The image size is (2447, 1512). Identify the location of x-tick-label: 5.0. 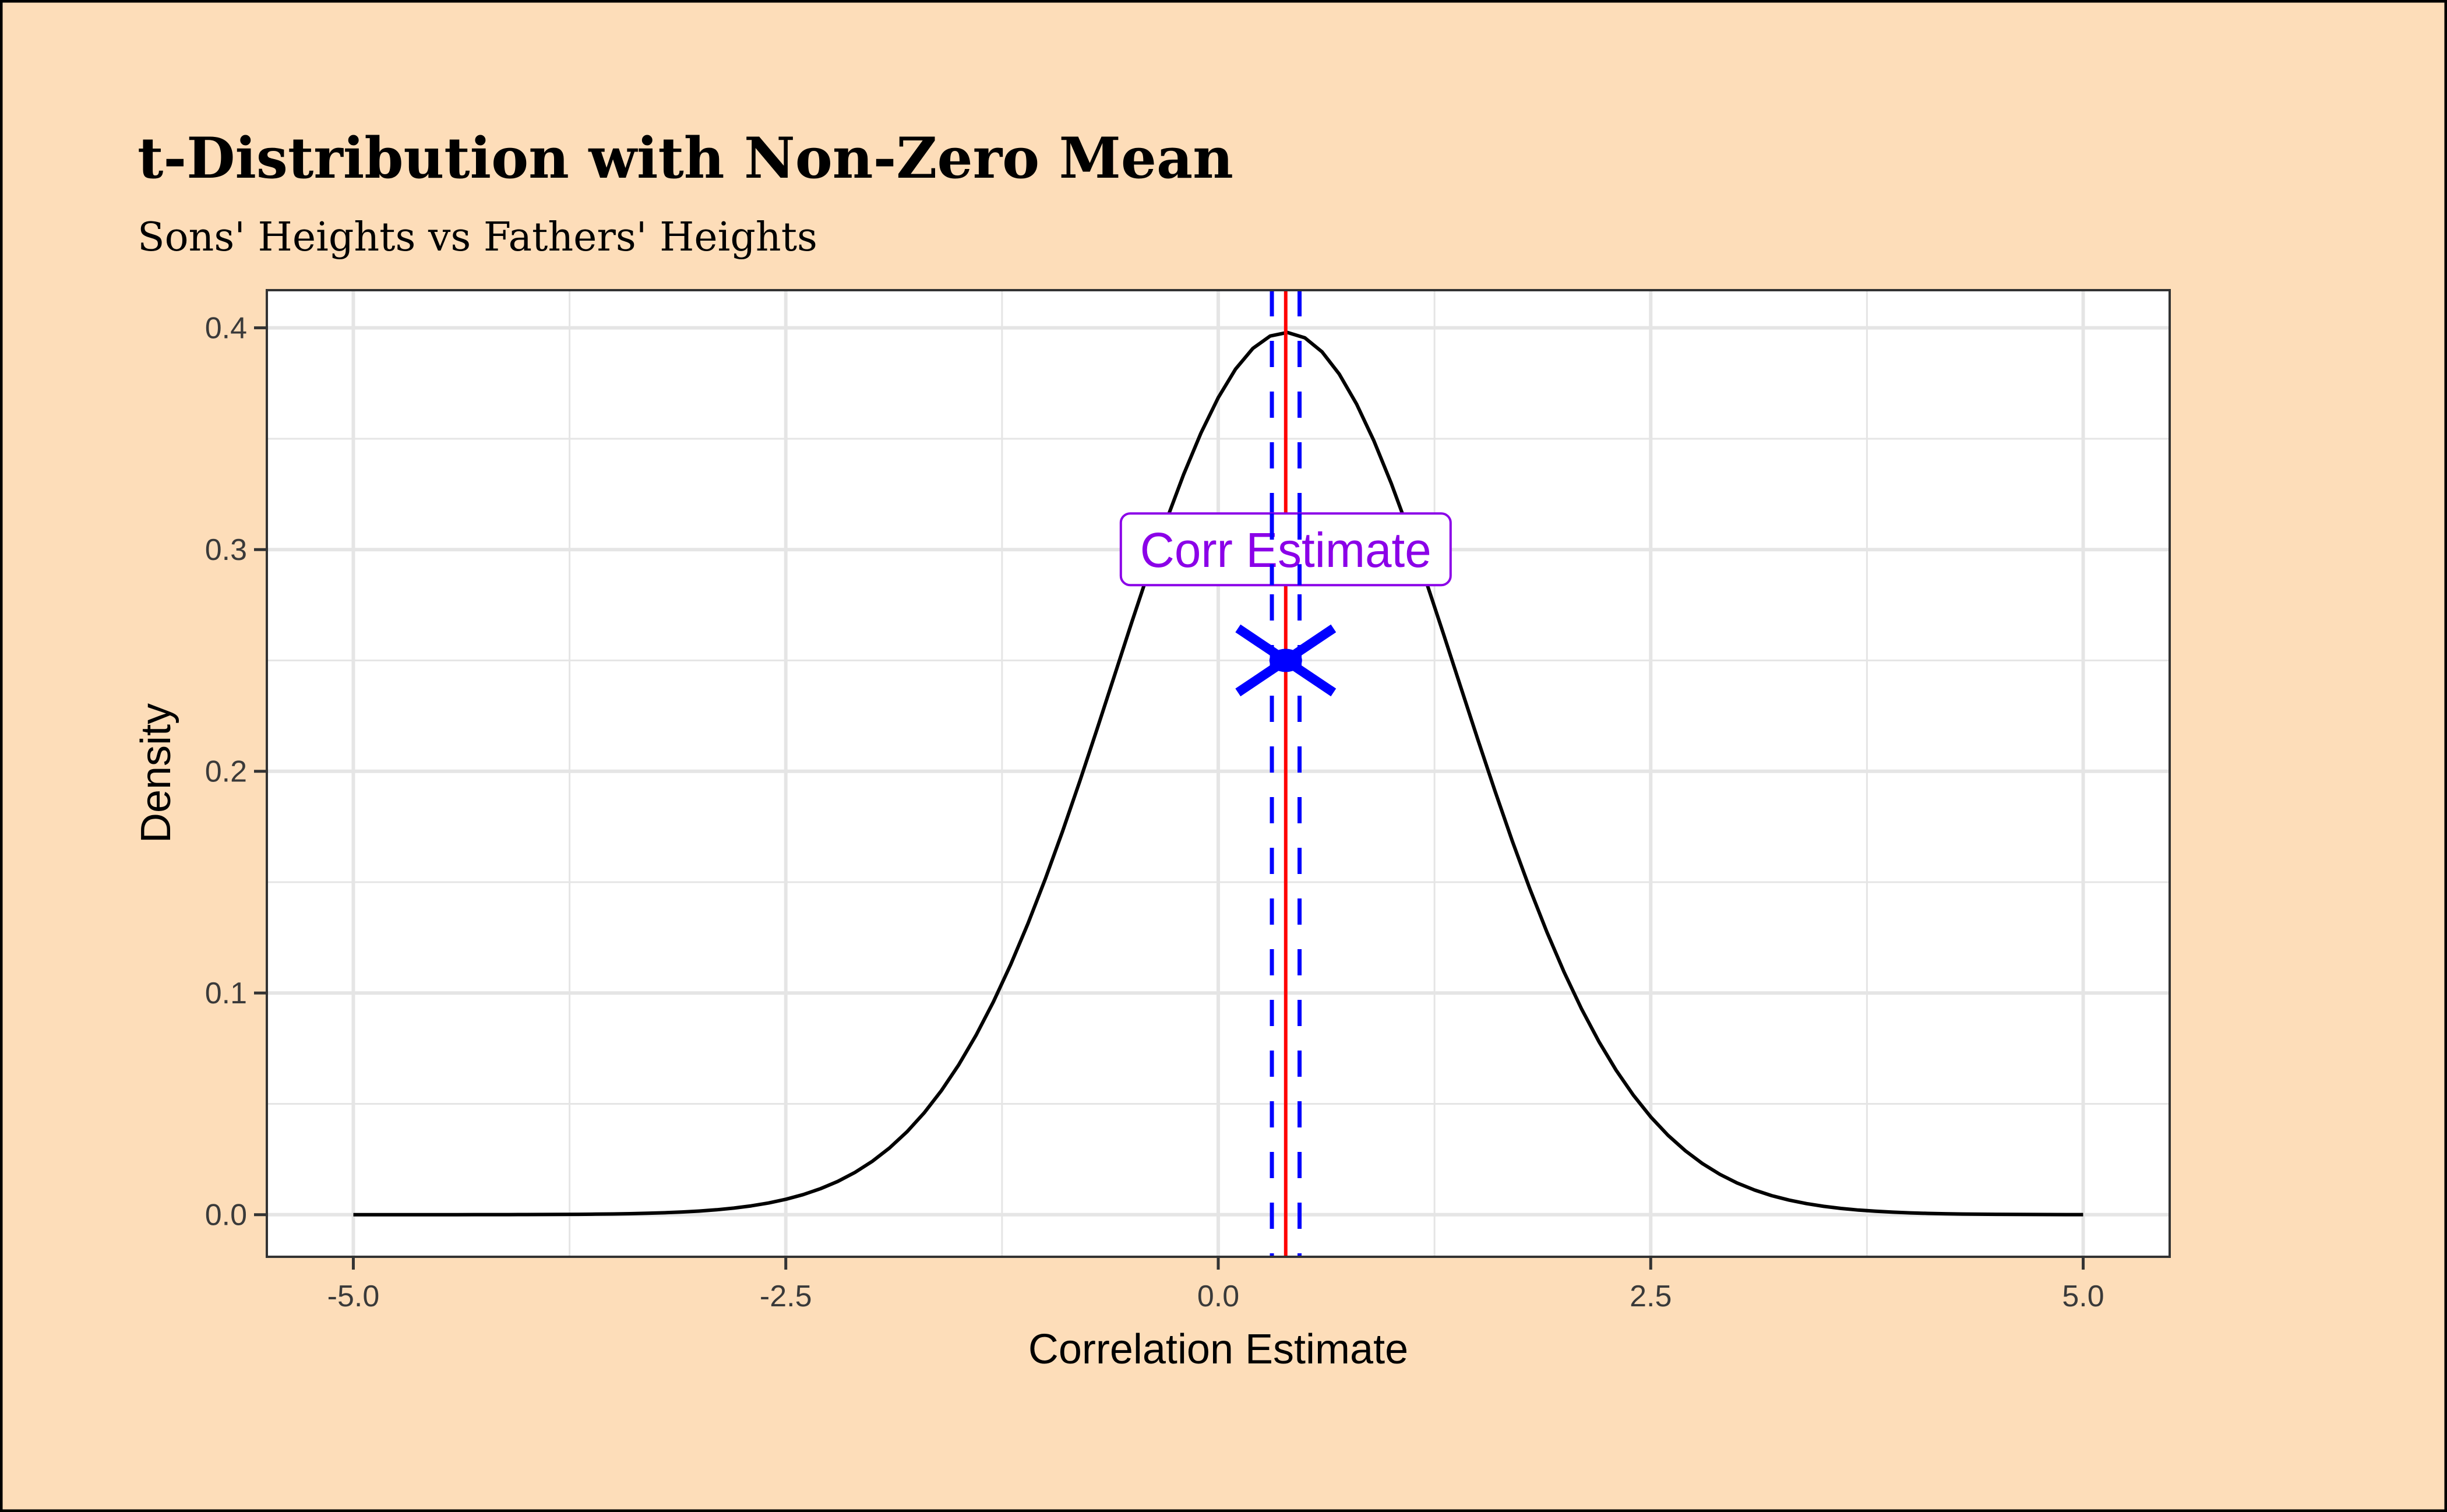
(2083, 1296).